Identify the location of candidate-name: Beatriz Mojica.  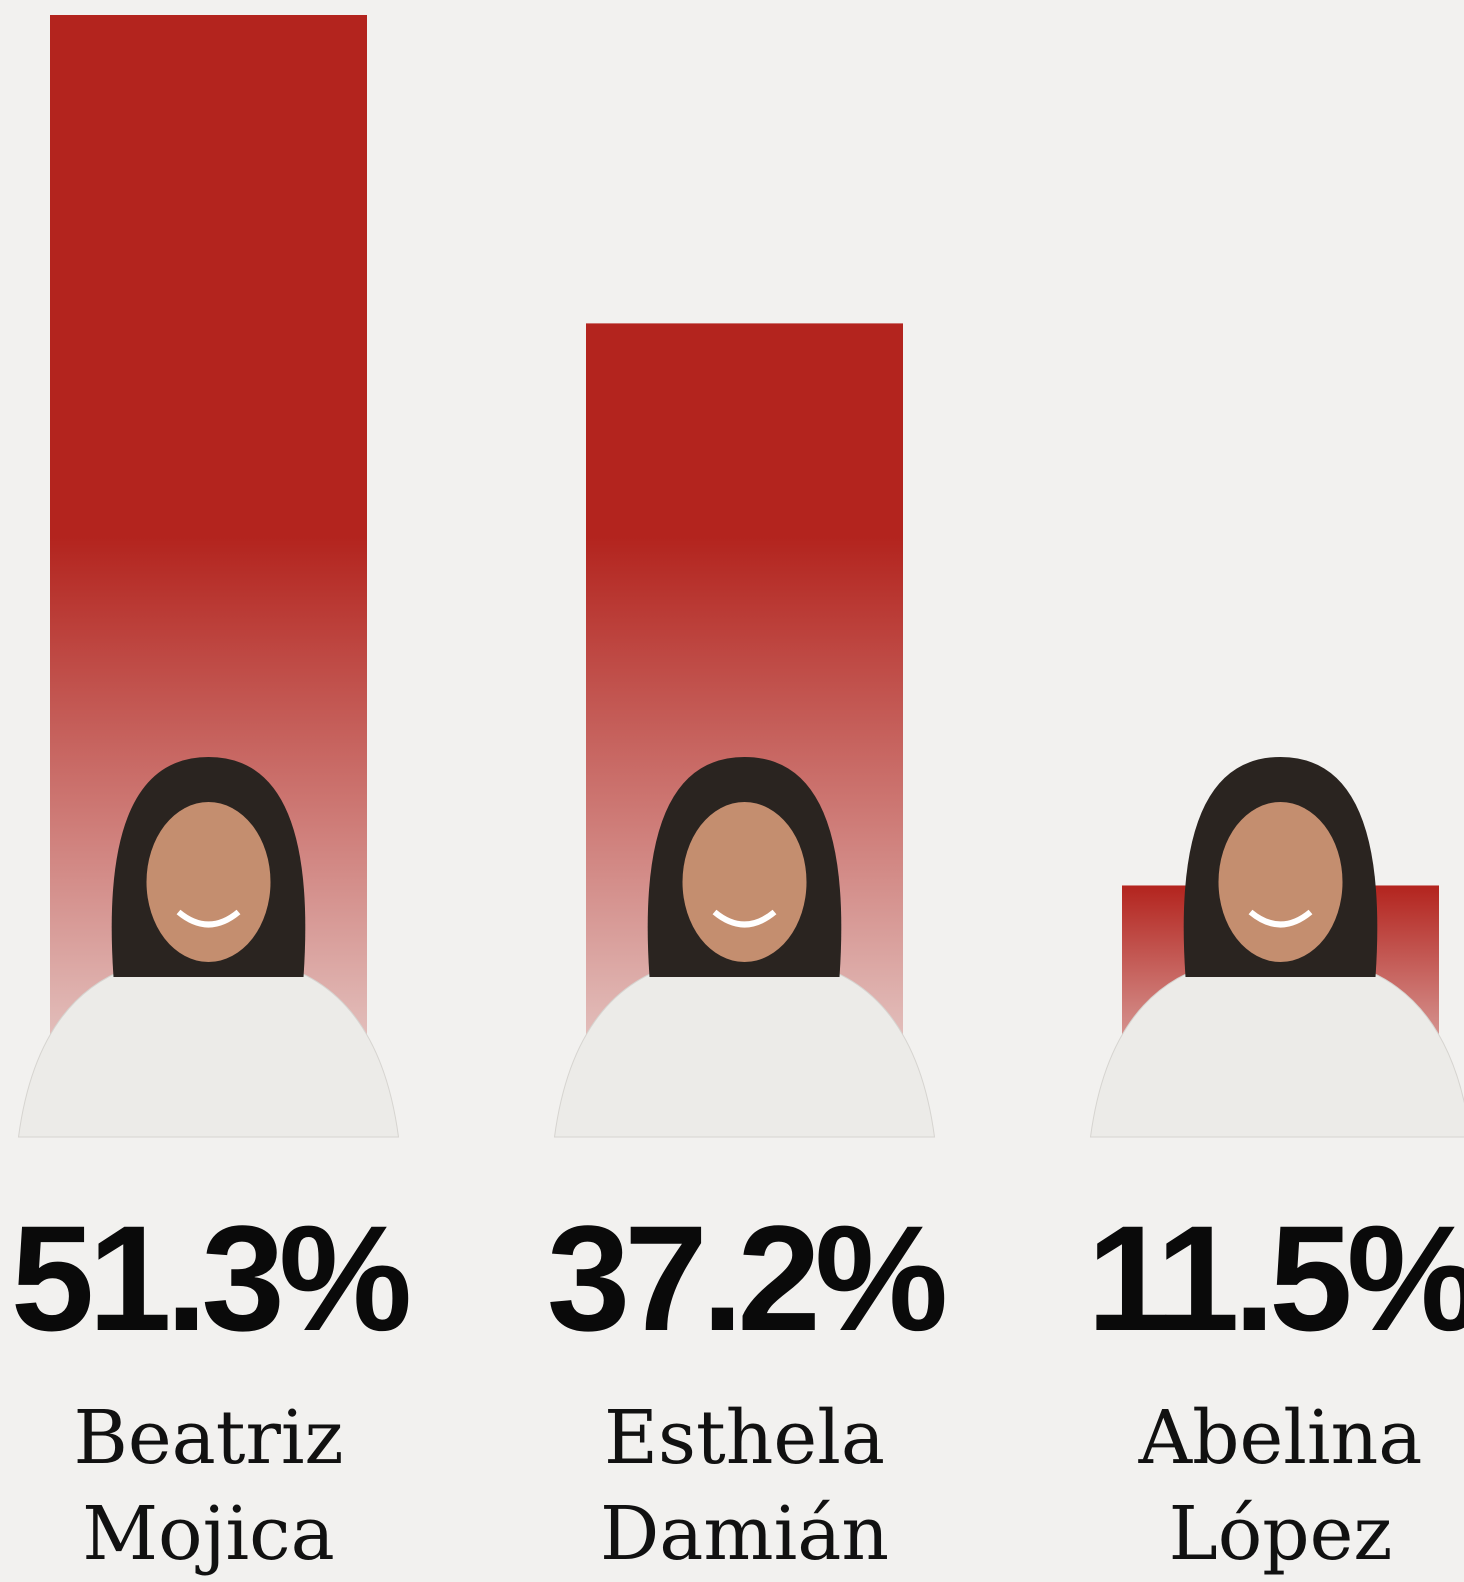
(209, 1486).